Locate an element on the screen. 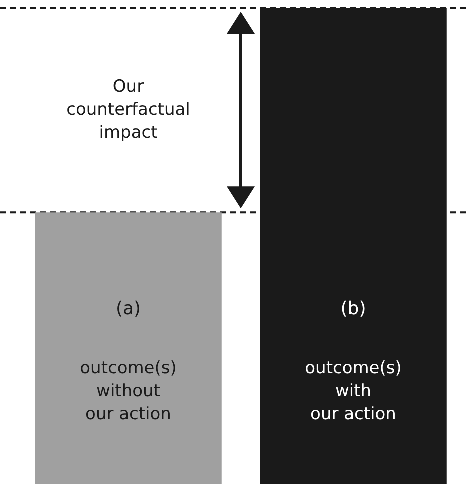  x-tick-label: (a) is located at coordinates (129, 309).